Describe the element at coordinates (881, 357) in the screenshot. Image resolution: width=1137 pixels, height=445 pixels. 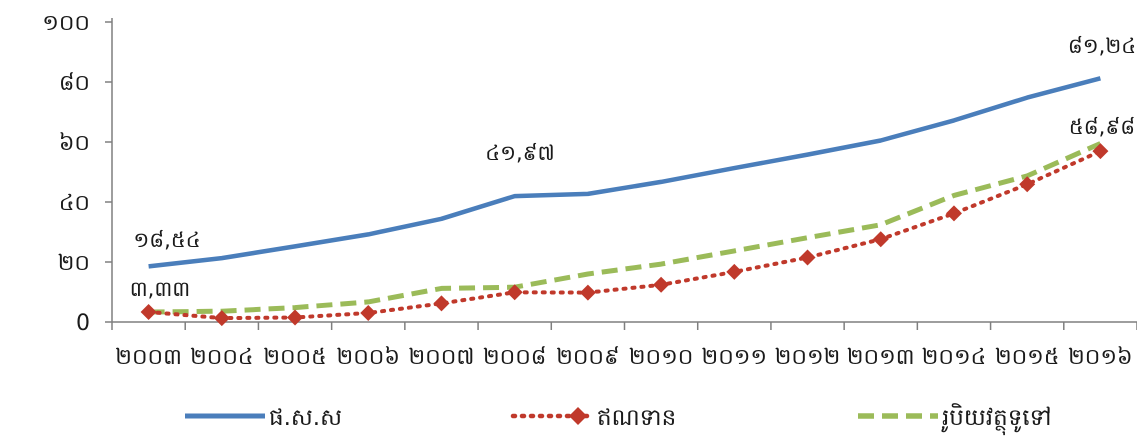
I see `x-tick-label: ២០១៣` at that location.